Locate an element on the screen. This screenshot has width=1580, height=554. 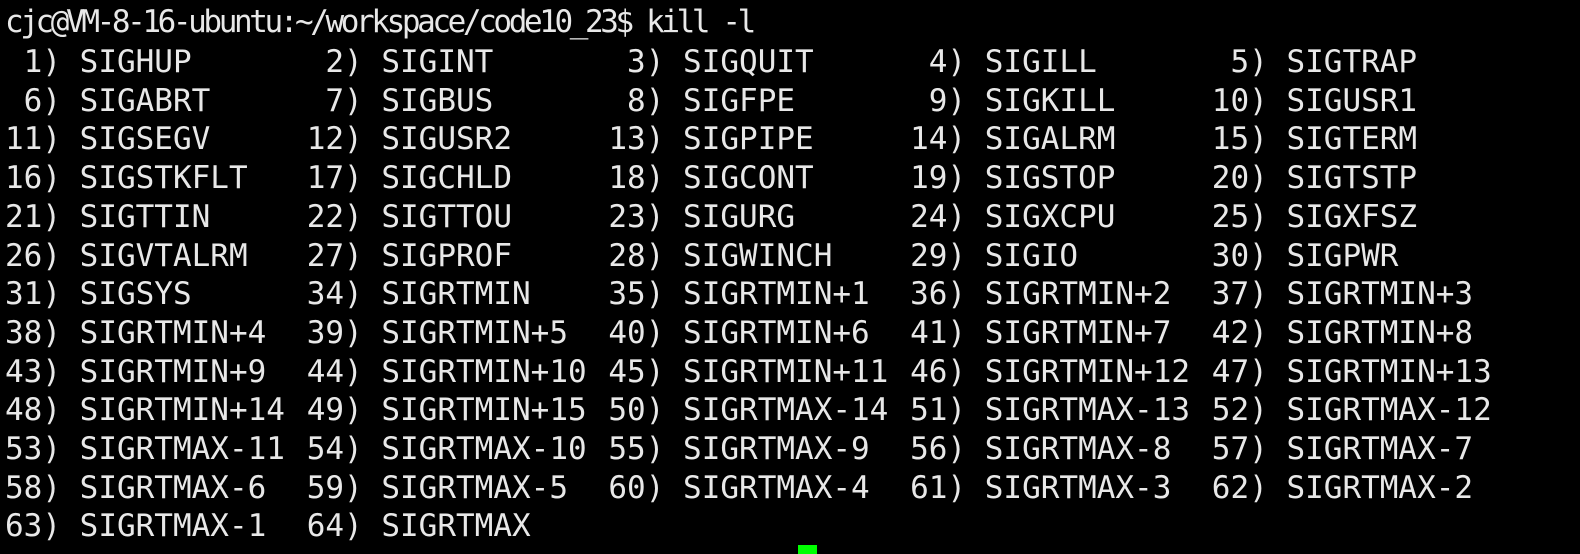
signal-entry: 11) SIGSEGV is located at coordinates (107, 139).